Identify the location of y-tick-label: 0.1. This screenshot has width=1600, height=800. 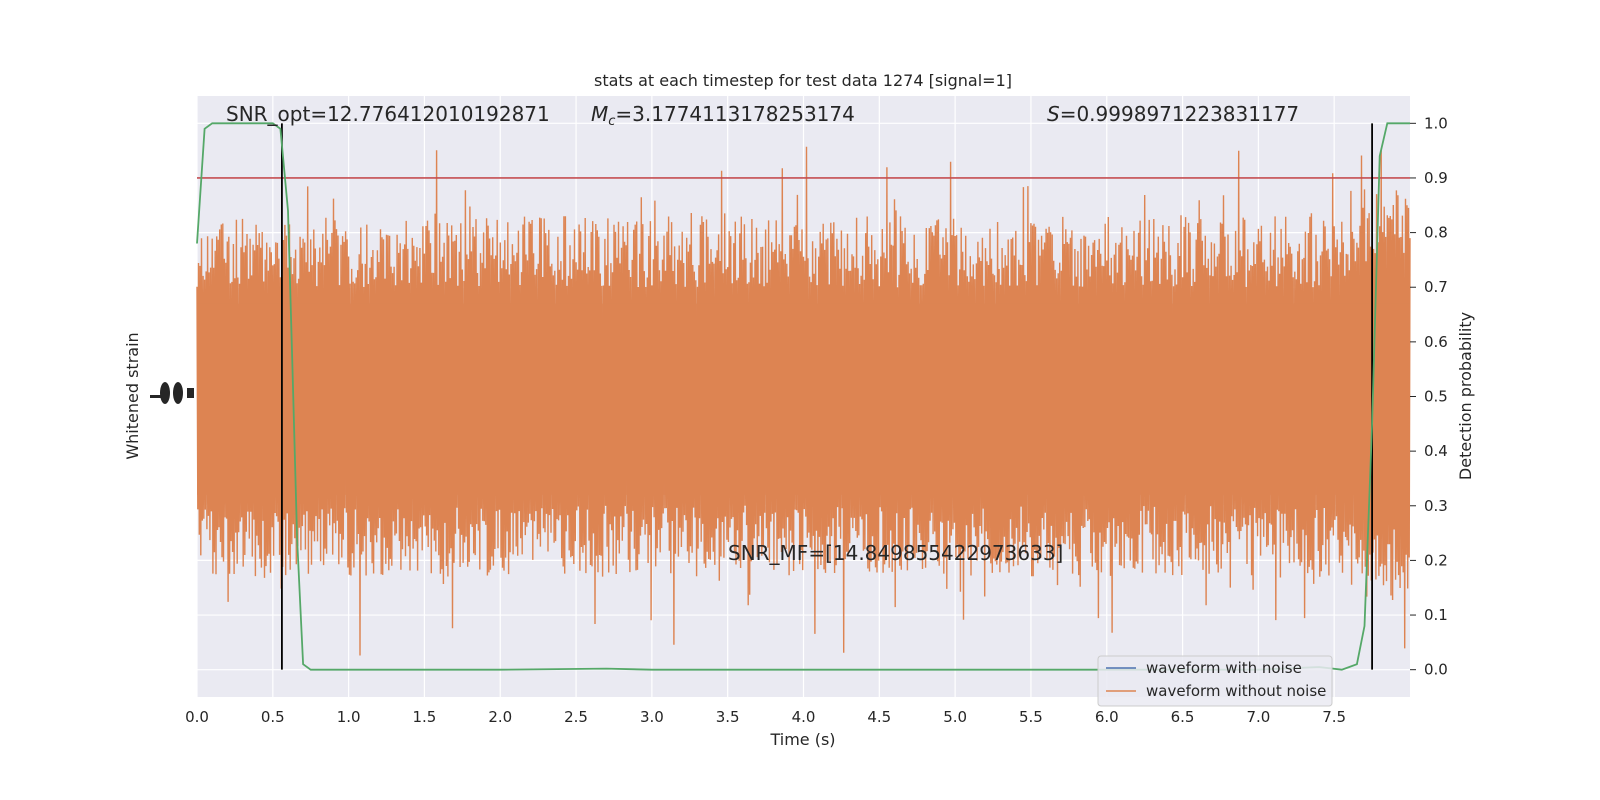
(1436, 615).